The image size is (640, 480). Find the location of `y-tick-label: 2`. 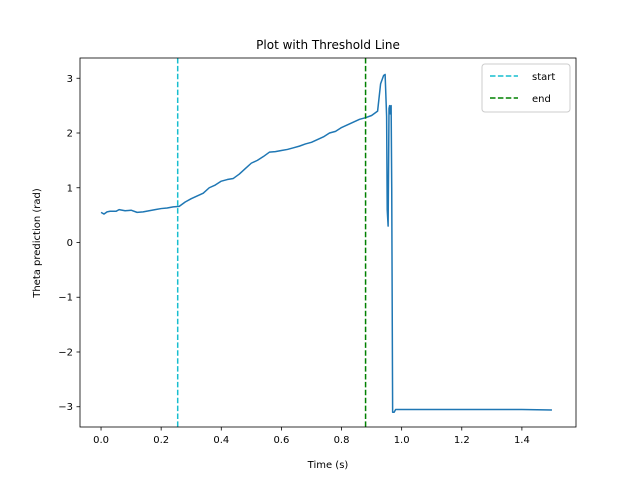

y-tick-label: 2 is located at coordinates (70, 134).